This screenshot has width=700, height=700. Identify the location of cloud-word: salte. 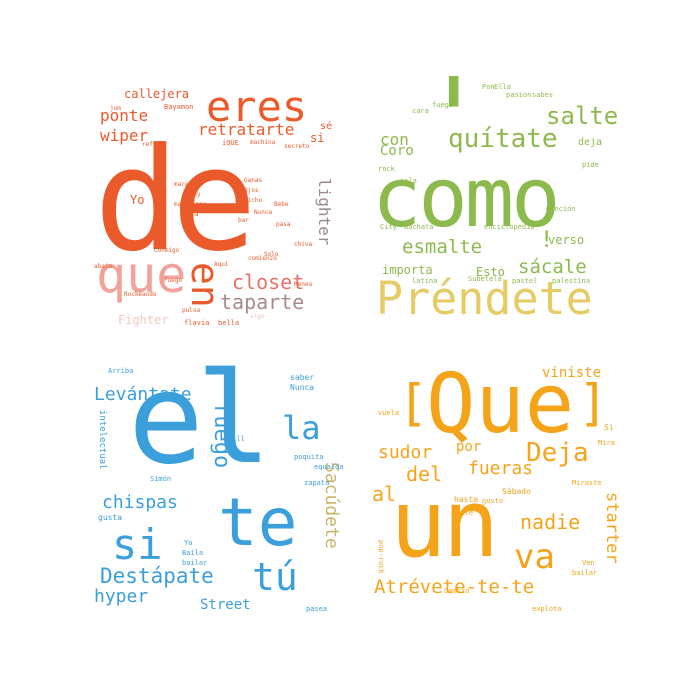
(582, 116).